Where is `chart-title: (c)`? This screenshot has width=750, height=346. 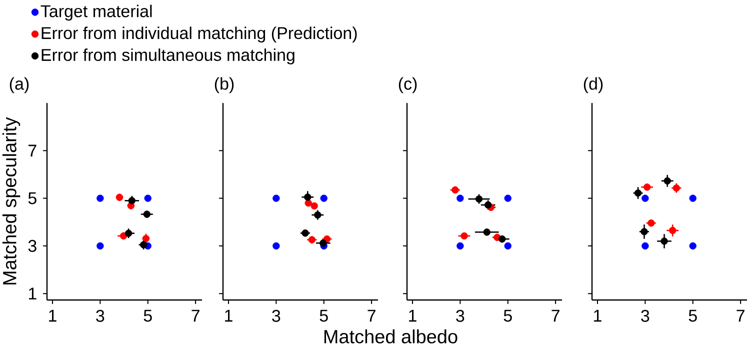
chart-title: (c) is located at coordinates (407, 85).